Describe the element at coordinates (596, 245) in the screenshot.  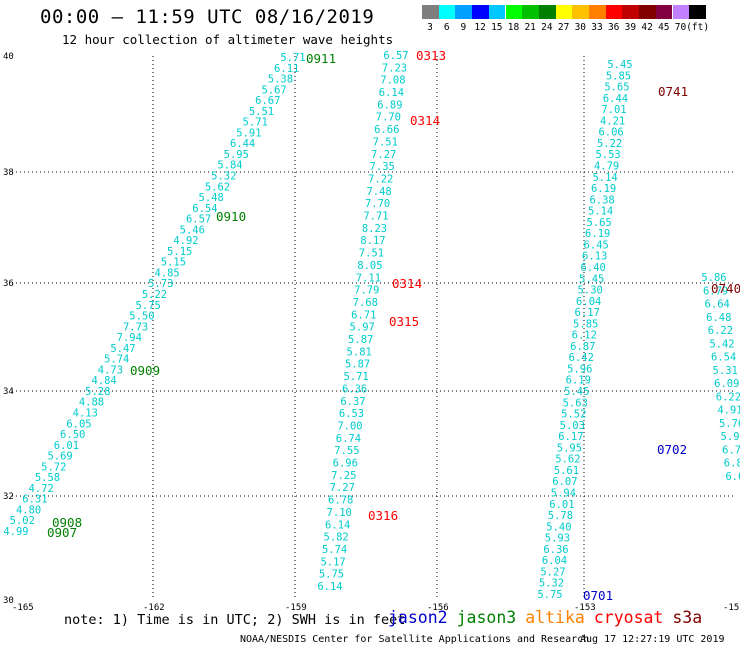
I see `swh-value: 6.45` at that location.